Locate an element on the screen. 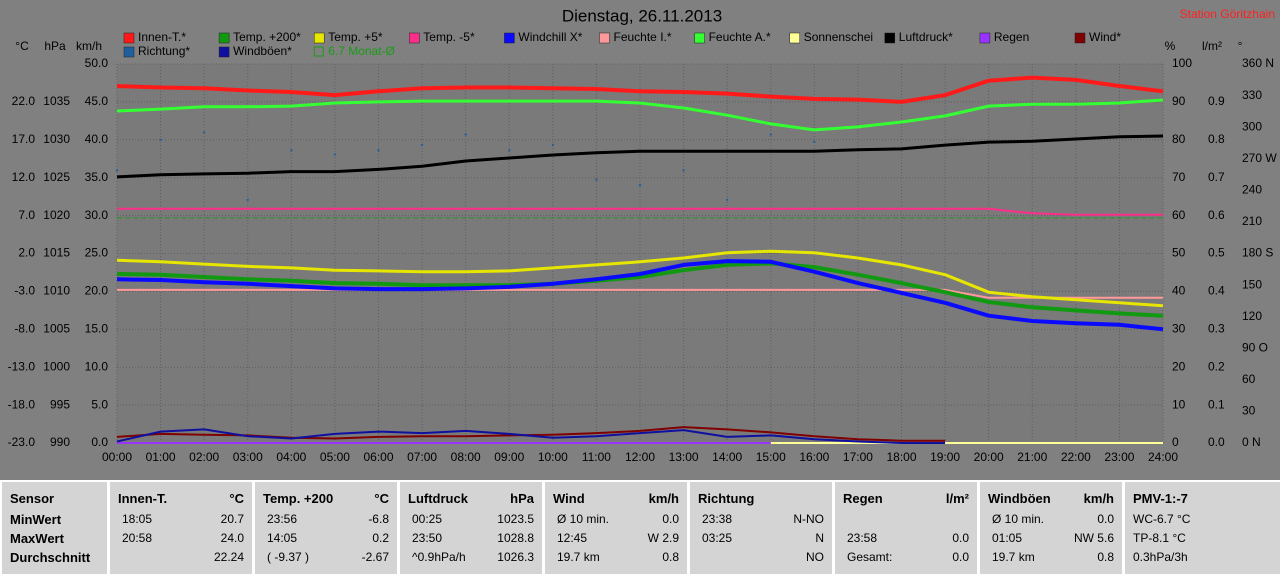 Image resolution: width=1280 pixels, height=574 pixels. row-time: Ø 10 min. is located at coordinates (583, 519).